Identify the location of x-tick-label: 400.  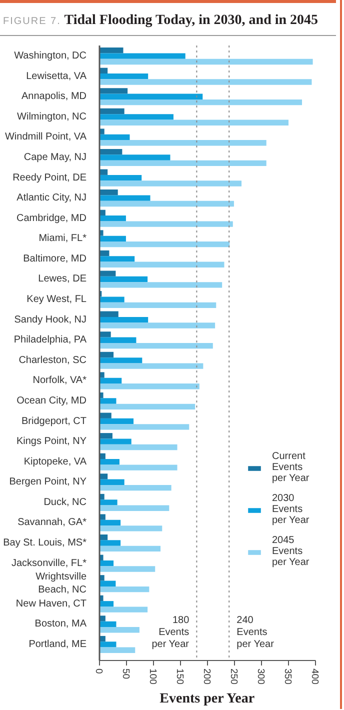
(314, 676).